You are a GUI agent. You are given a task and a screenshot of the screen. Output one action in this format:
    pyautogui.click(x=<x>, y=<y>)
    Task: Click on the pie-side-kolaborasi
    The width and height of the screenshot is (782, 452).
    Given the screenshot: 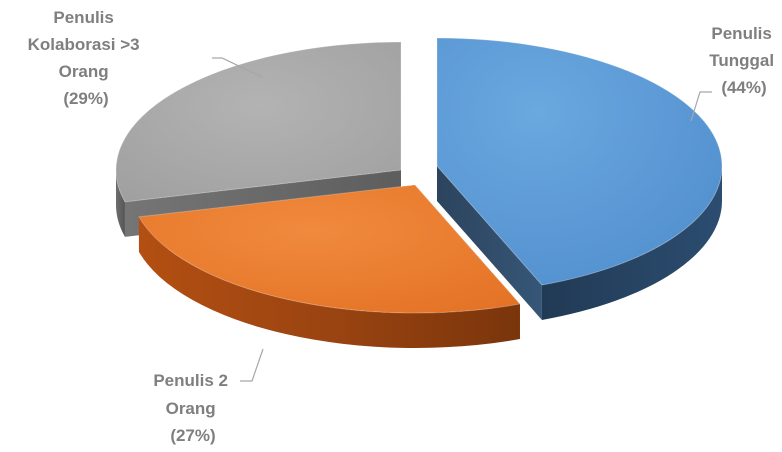 What is the action you would take?
    pyautogui.click(x=120, y=203)
    